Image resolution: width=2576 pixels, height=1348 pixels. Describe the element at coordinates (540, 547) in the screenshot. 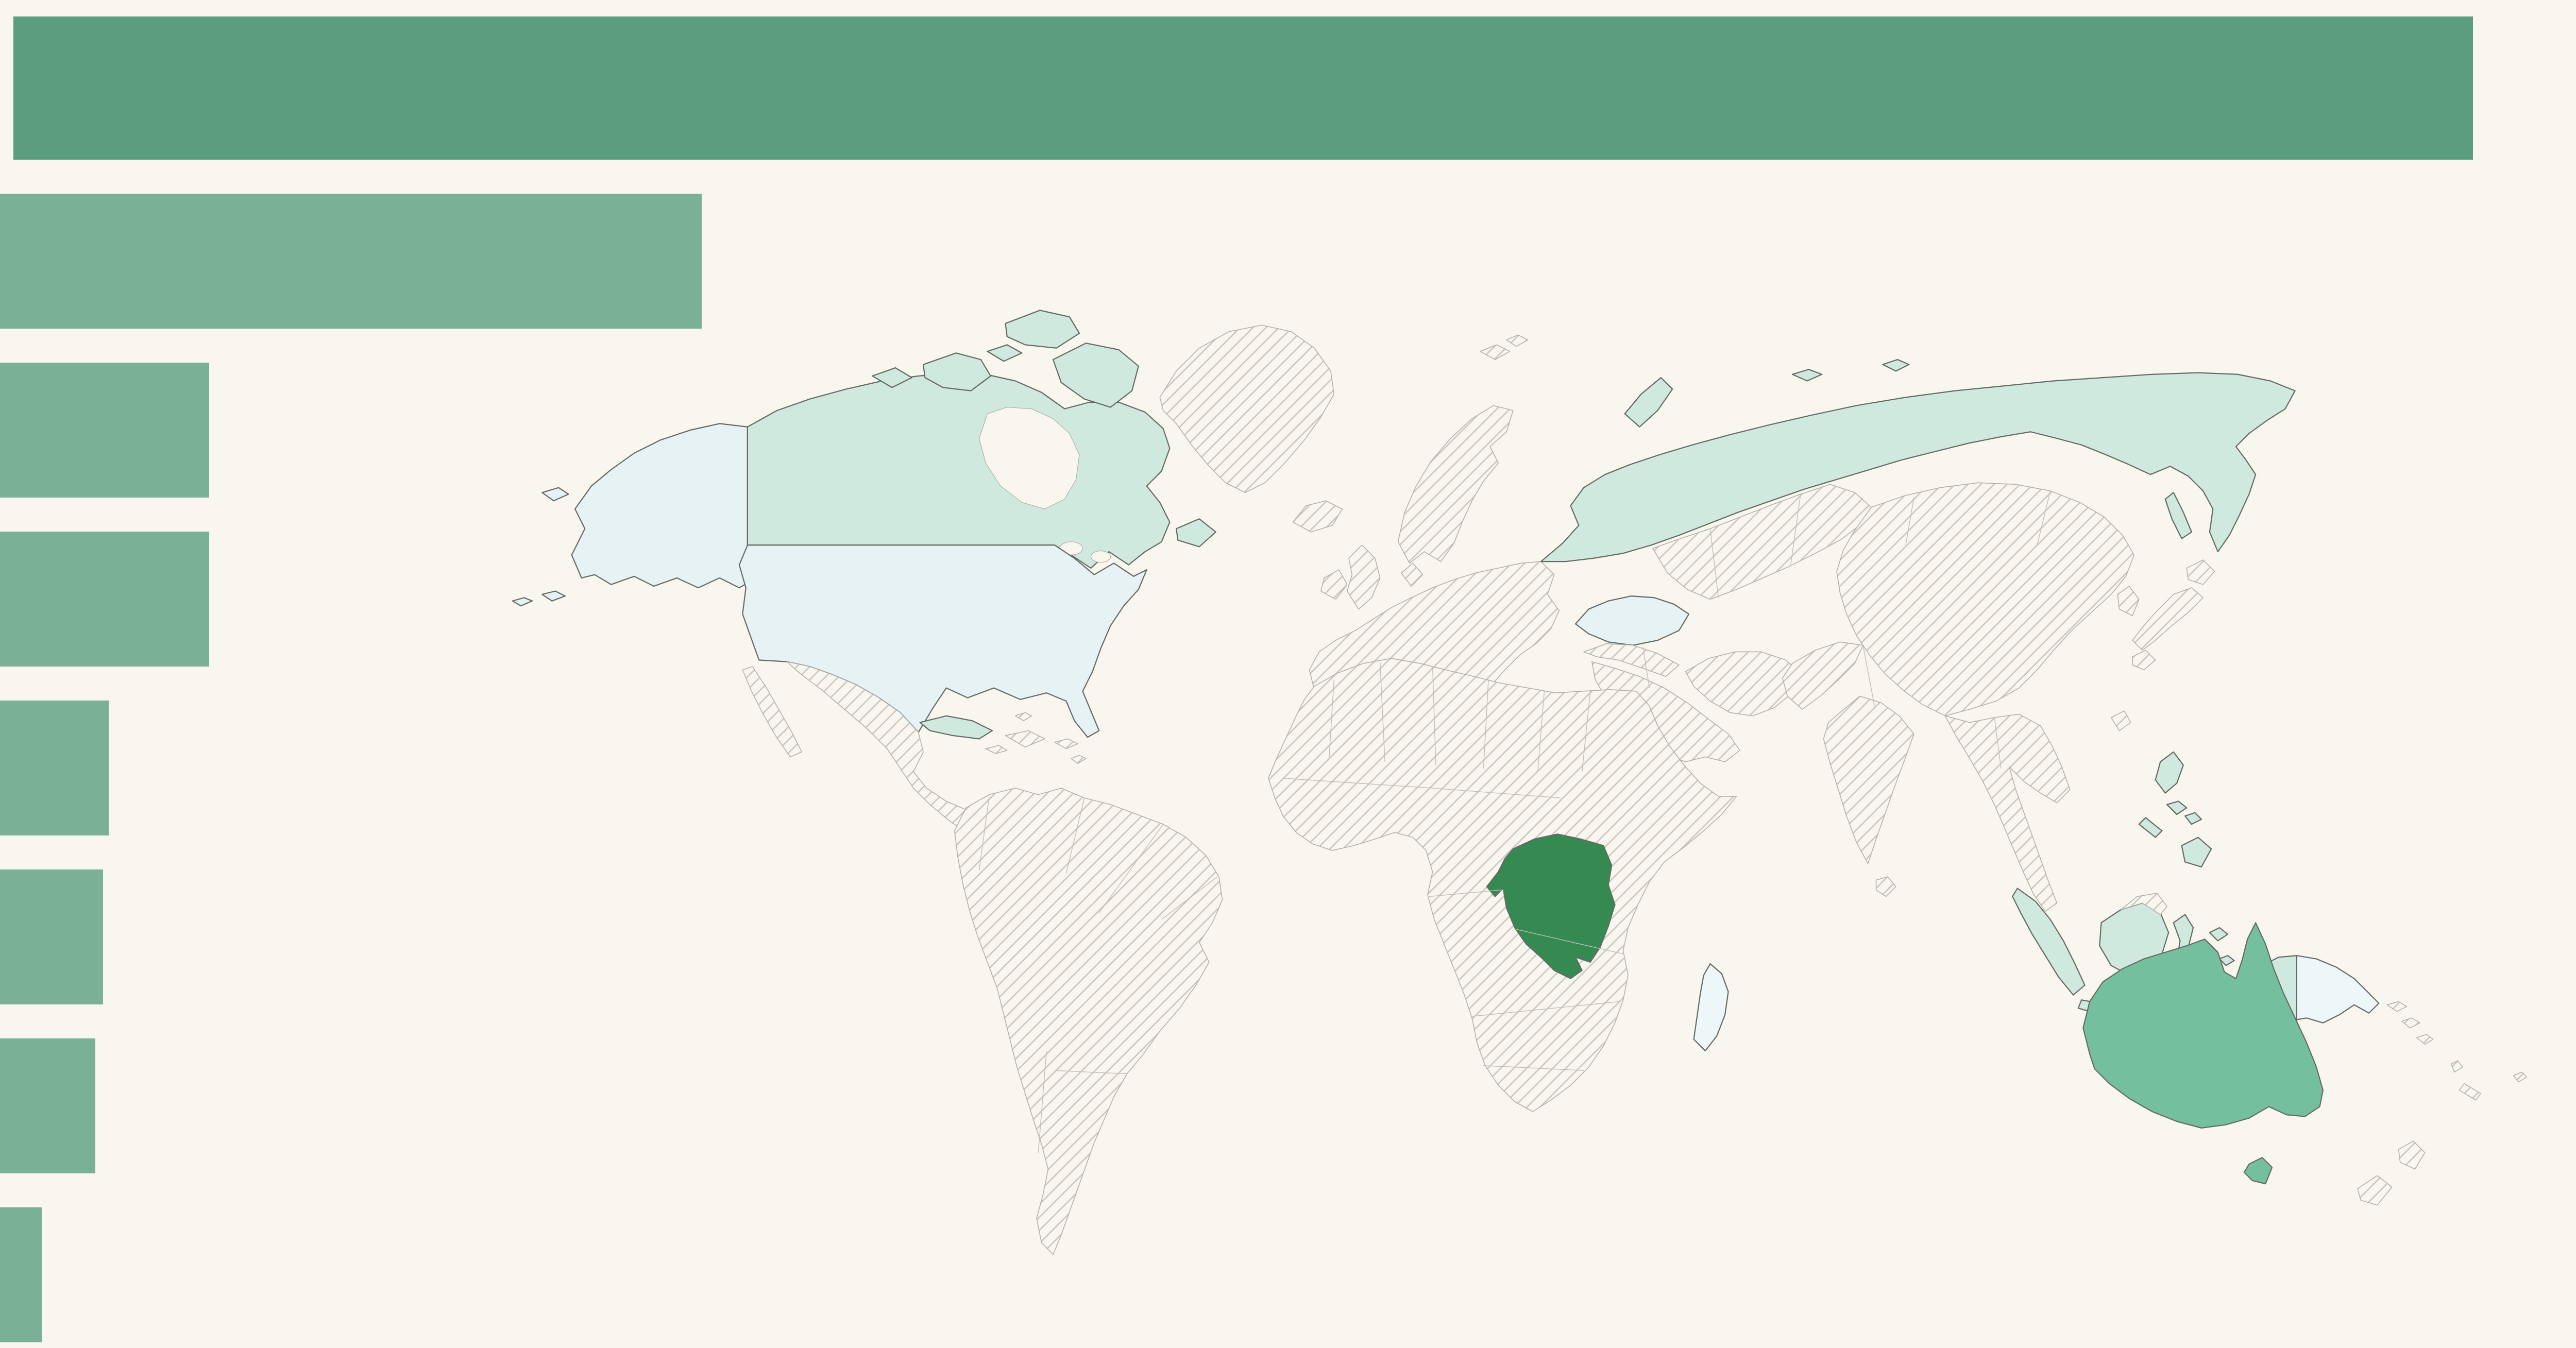

I see `country-united-states-aleutians` at that location.